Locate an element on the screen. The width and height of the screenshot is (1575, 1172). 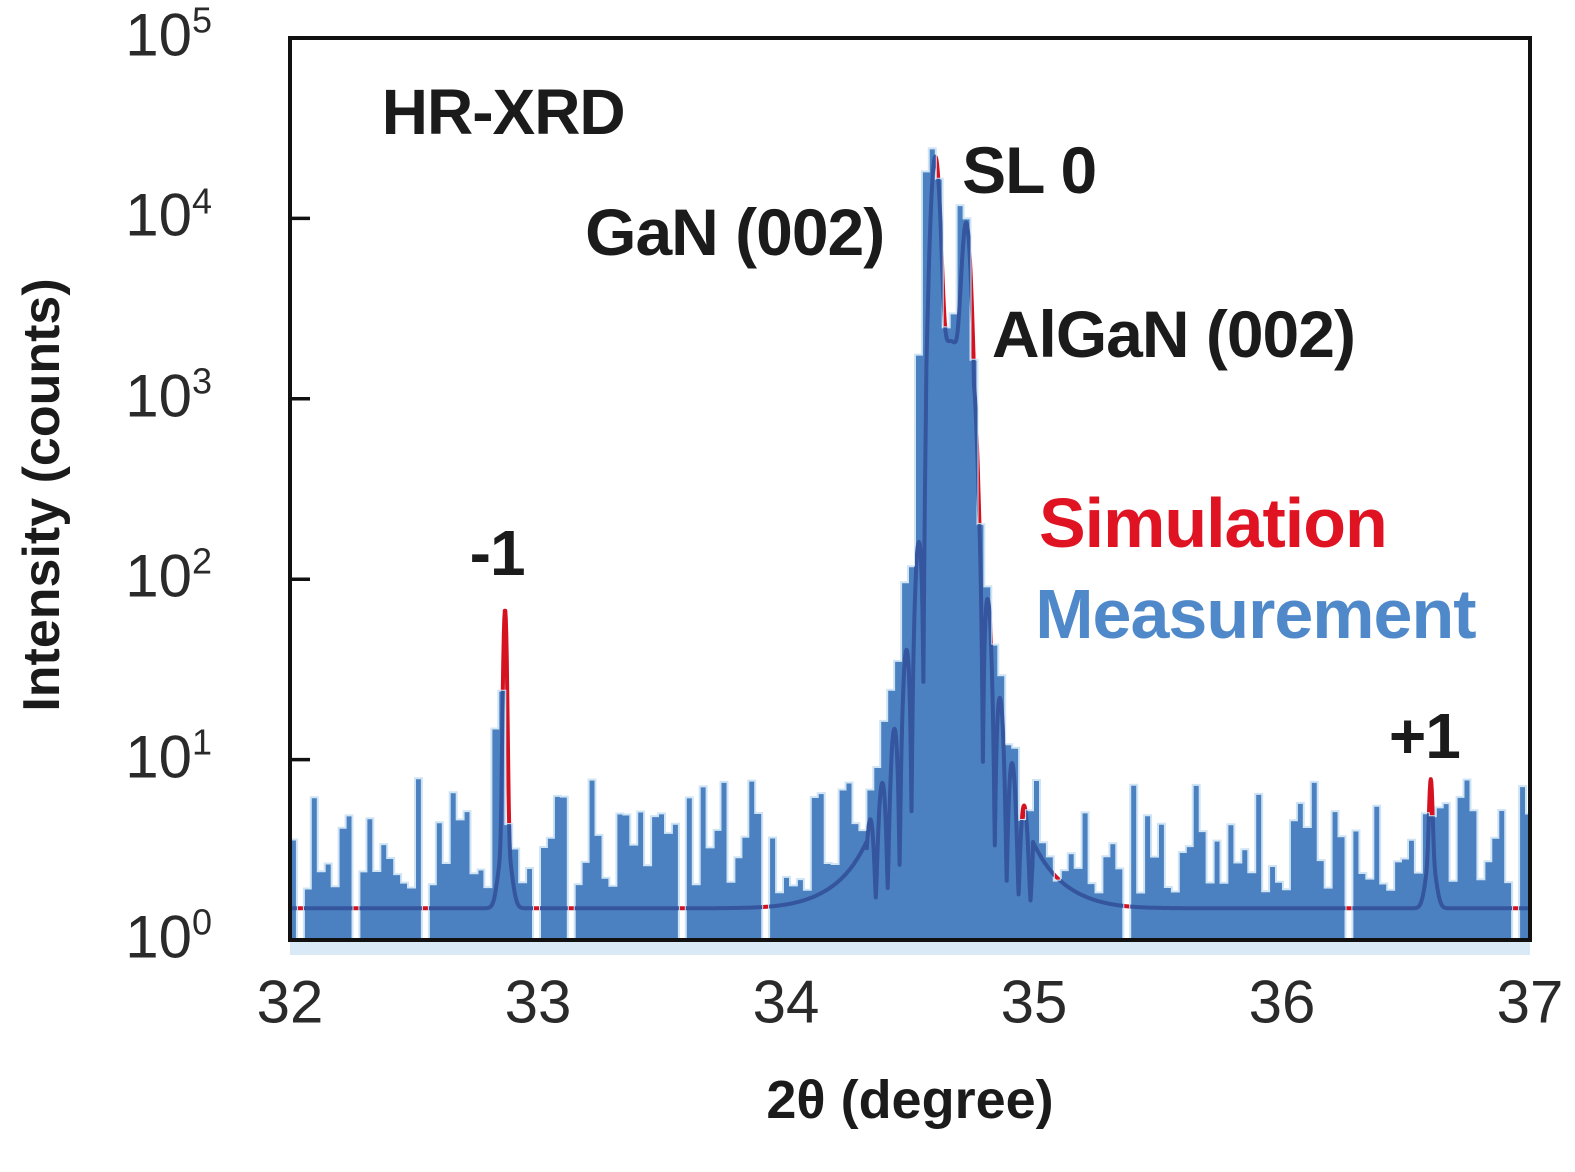
y-tick-1e0: 10⁰ is located at coordinates (168, 936).